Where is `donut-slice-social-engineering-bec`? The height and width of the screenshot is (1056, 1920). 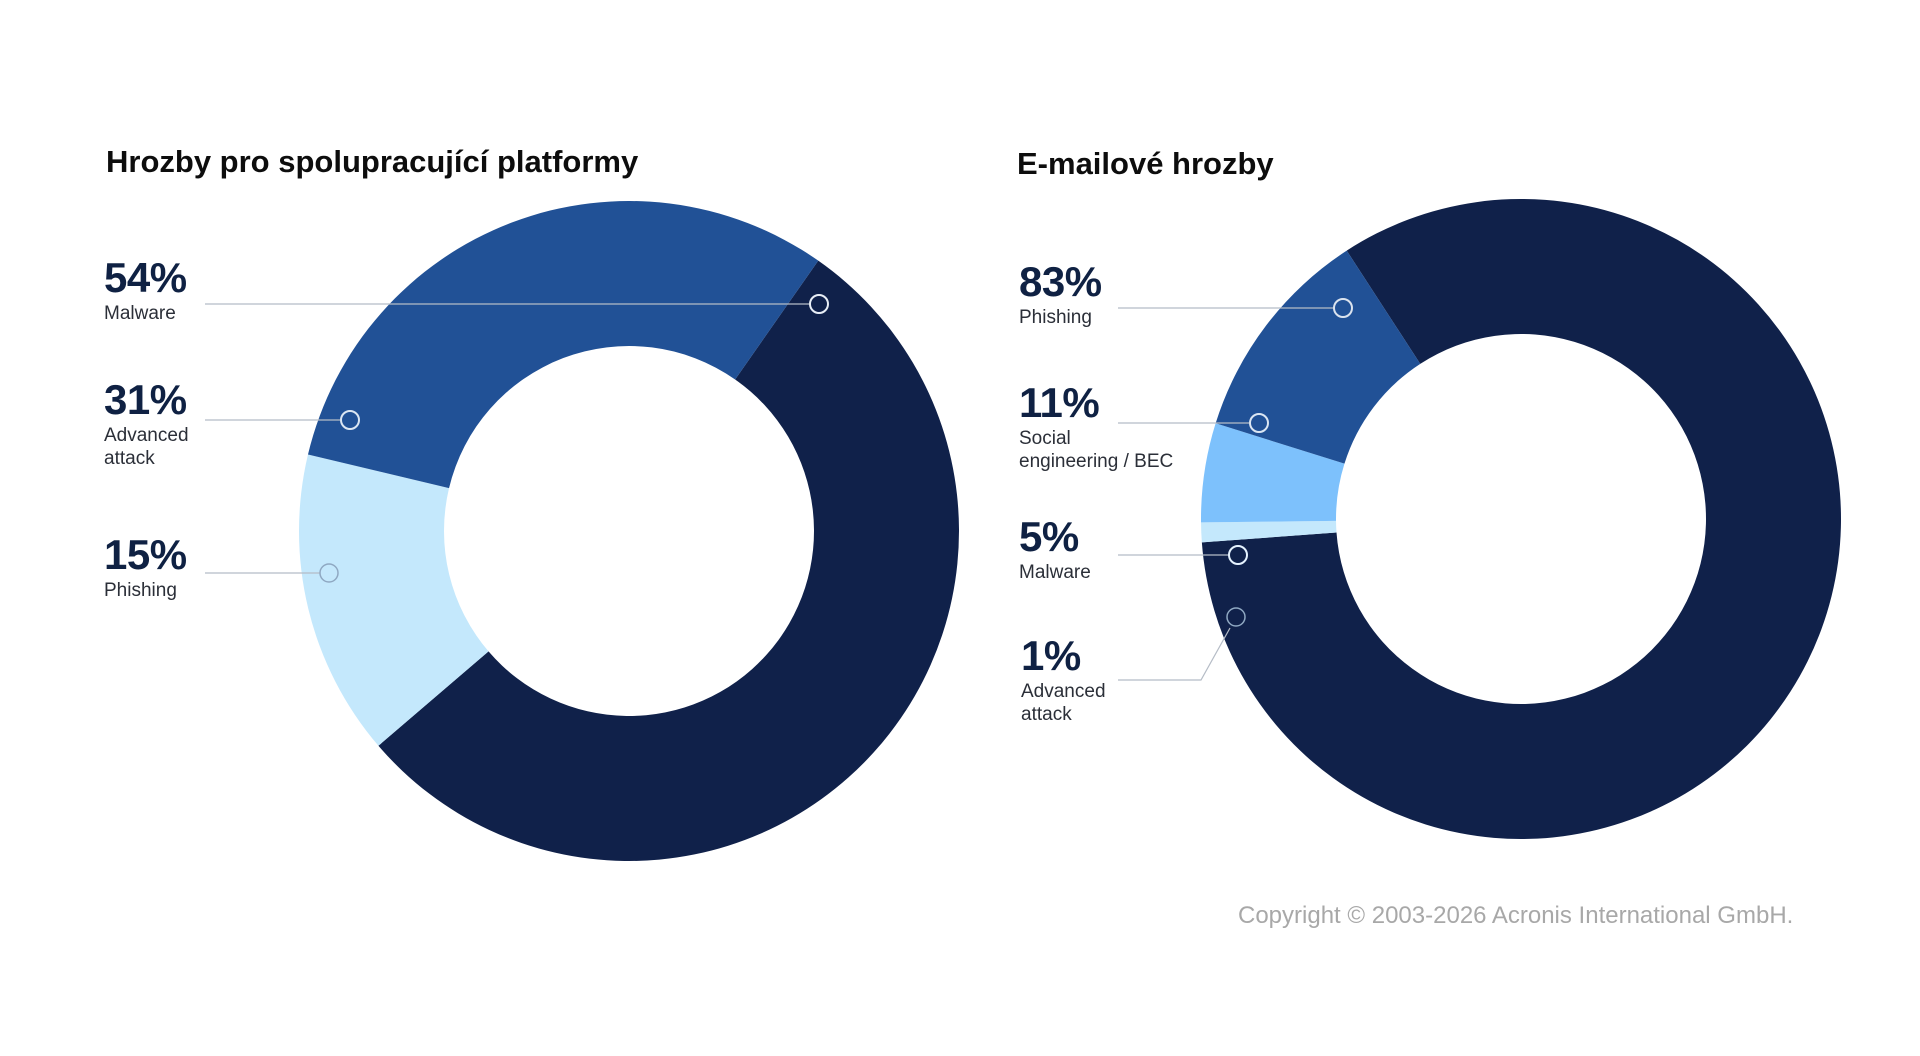
donut-slice-social-engineering-bec is located at coordinates (1318, 357).